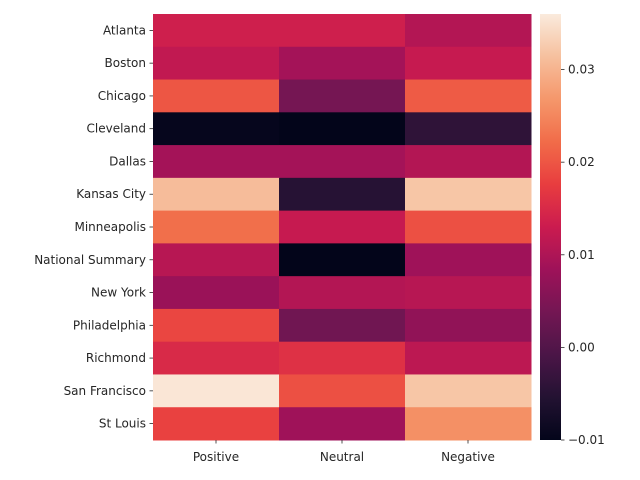 The height and width of the screenshot is (480, 640). I want to click on row-label: Dallas, so click(127, 161).